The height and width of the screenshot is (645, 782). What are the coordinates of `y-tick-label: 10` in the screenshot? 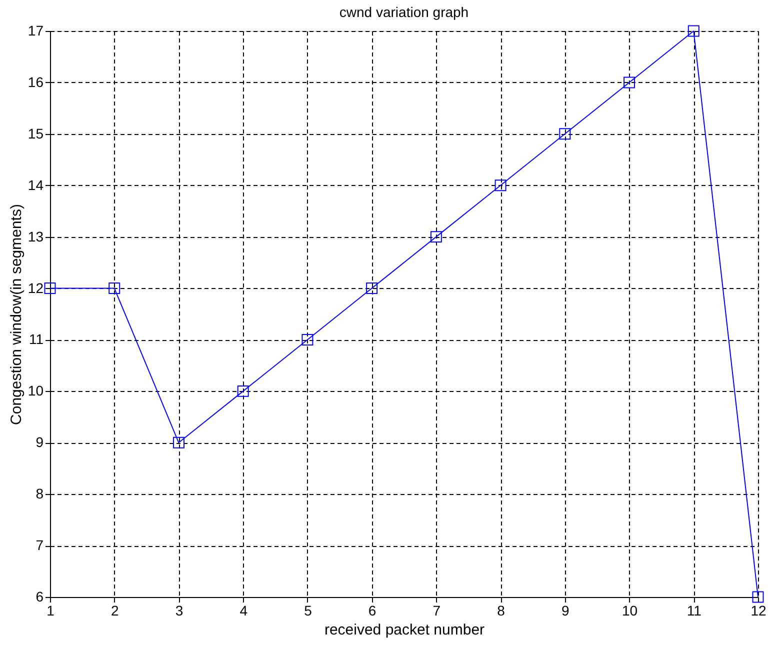 It's located at (36, 390).